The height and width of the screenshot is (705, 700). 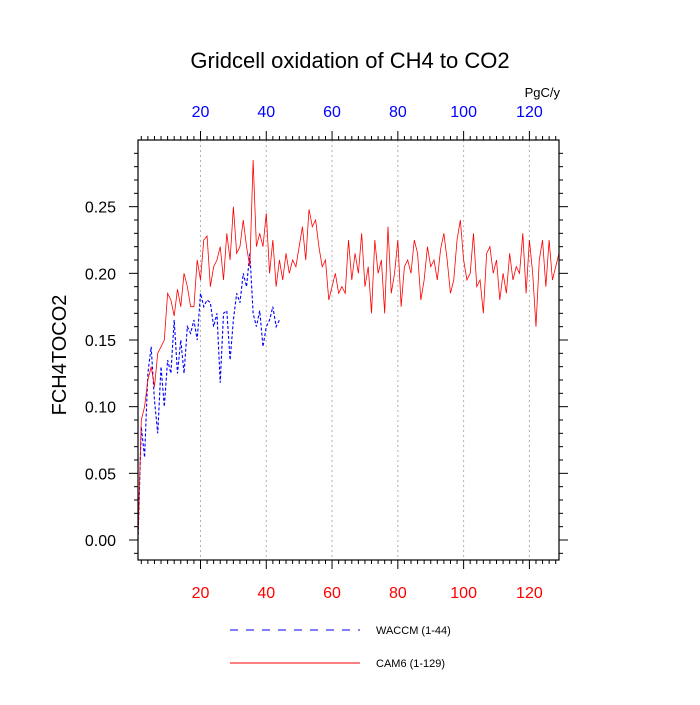 I want to click on x-tick-label-top-80: 80, so click(x=398, y=112).